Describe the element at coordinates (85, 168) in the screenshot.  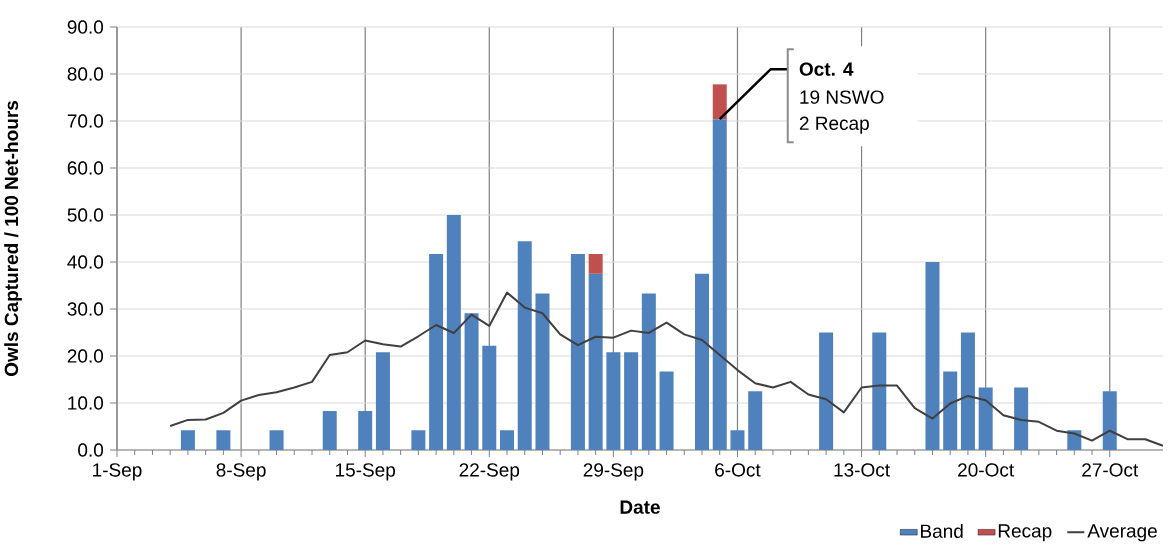
I see `y-tick-label: 60.0` at that location.